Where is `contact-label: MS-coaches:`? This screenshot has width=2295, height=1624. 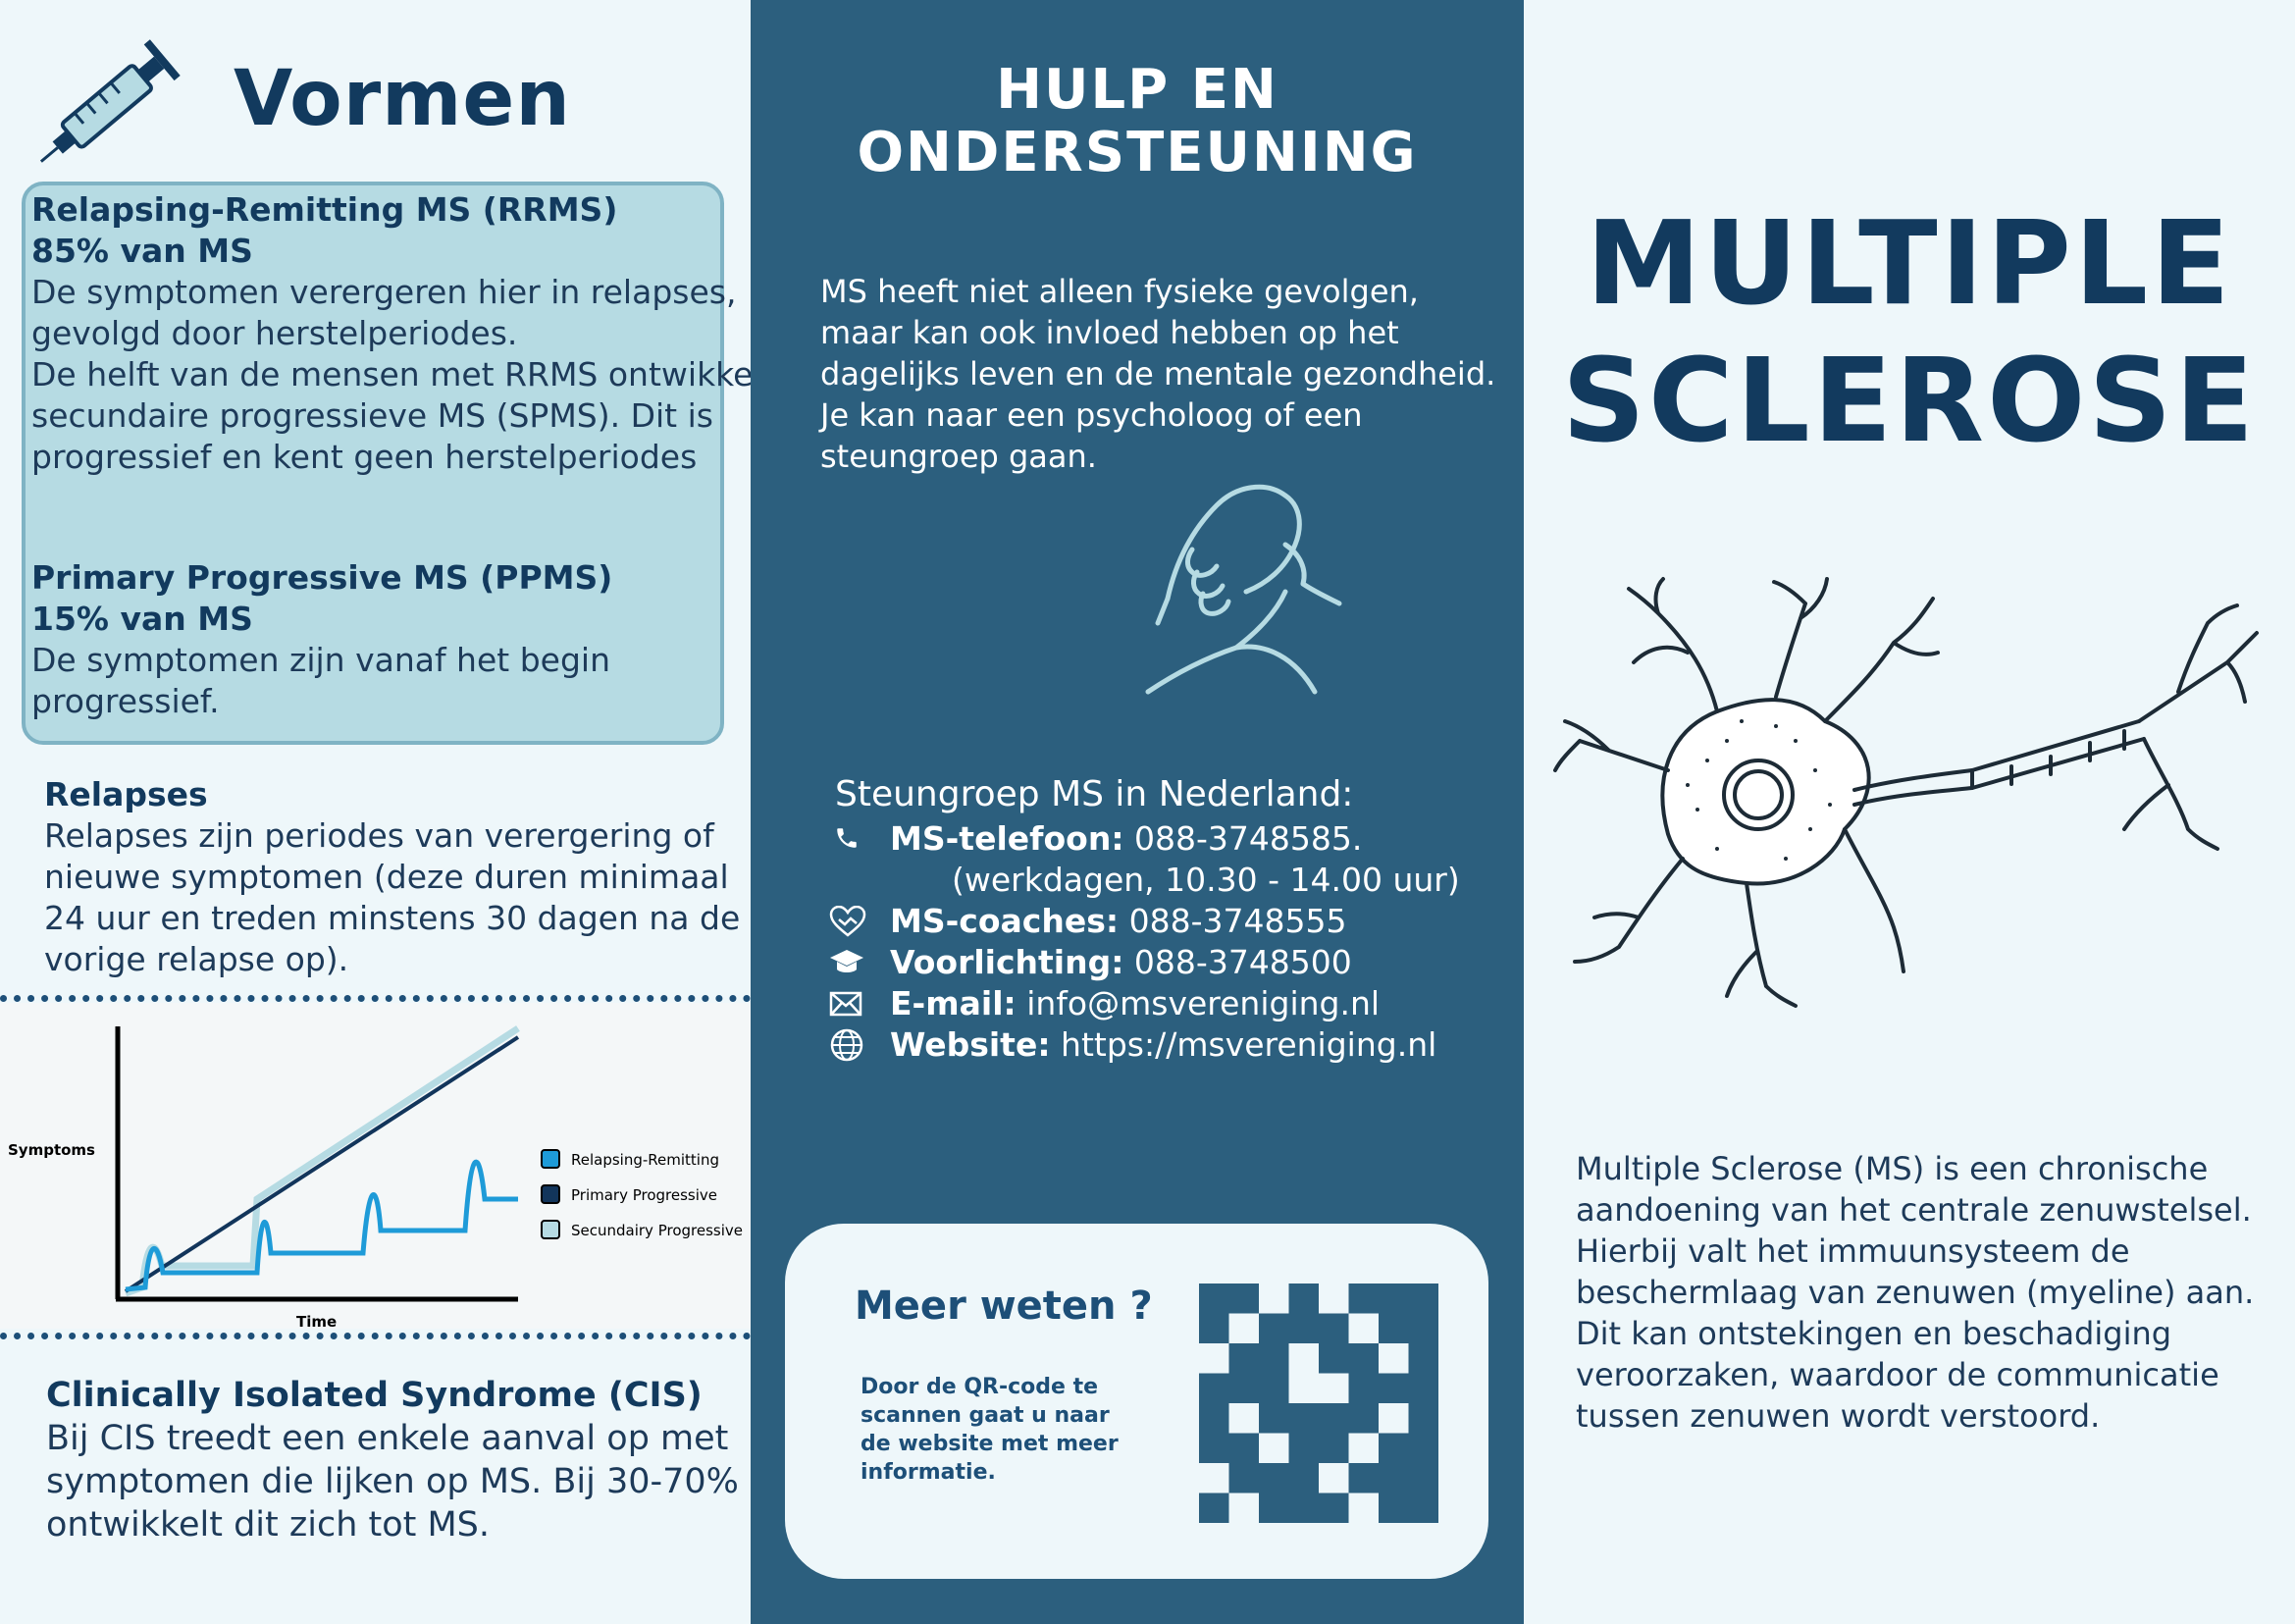
contact-label: MS-coaches: is located at coordinates (1005, 921).